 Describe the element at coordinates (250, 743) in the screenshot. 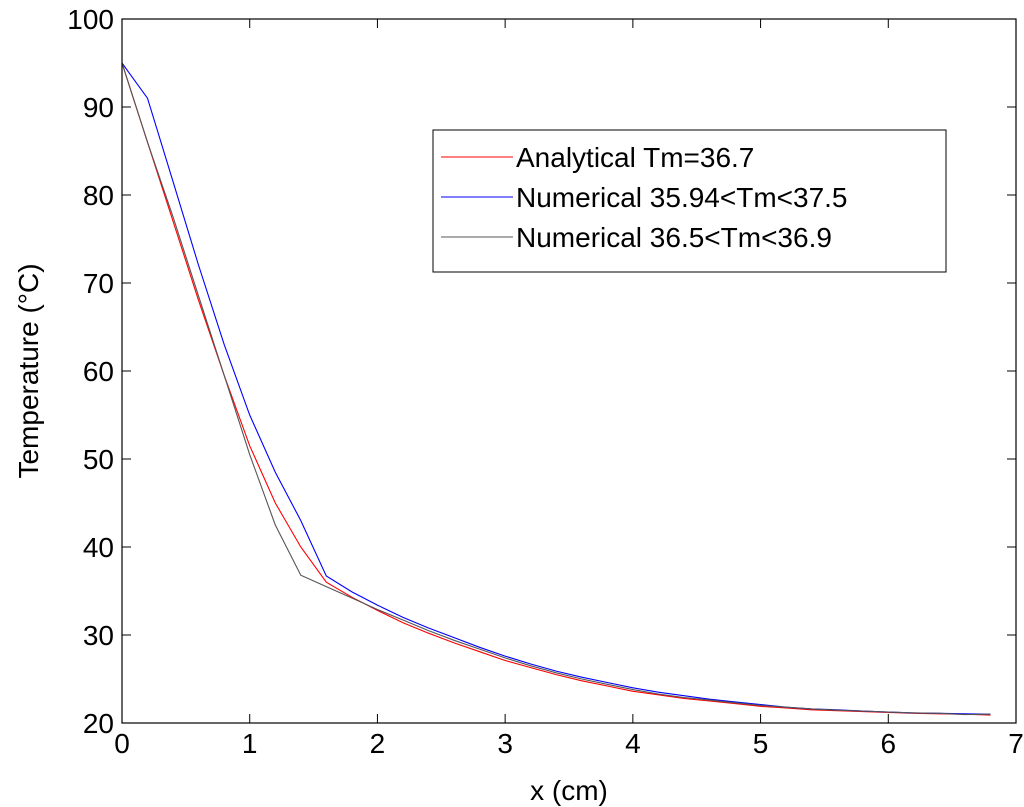

I see `x-tick-label: 1` at that location.